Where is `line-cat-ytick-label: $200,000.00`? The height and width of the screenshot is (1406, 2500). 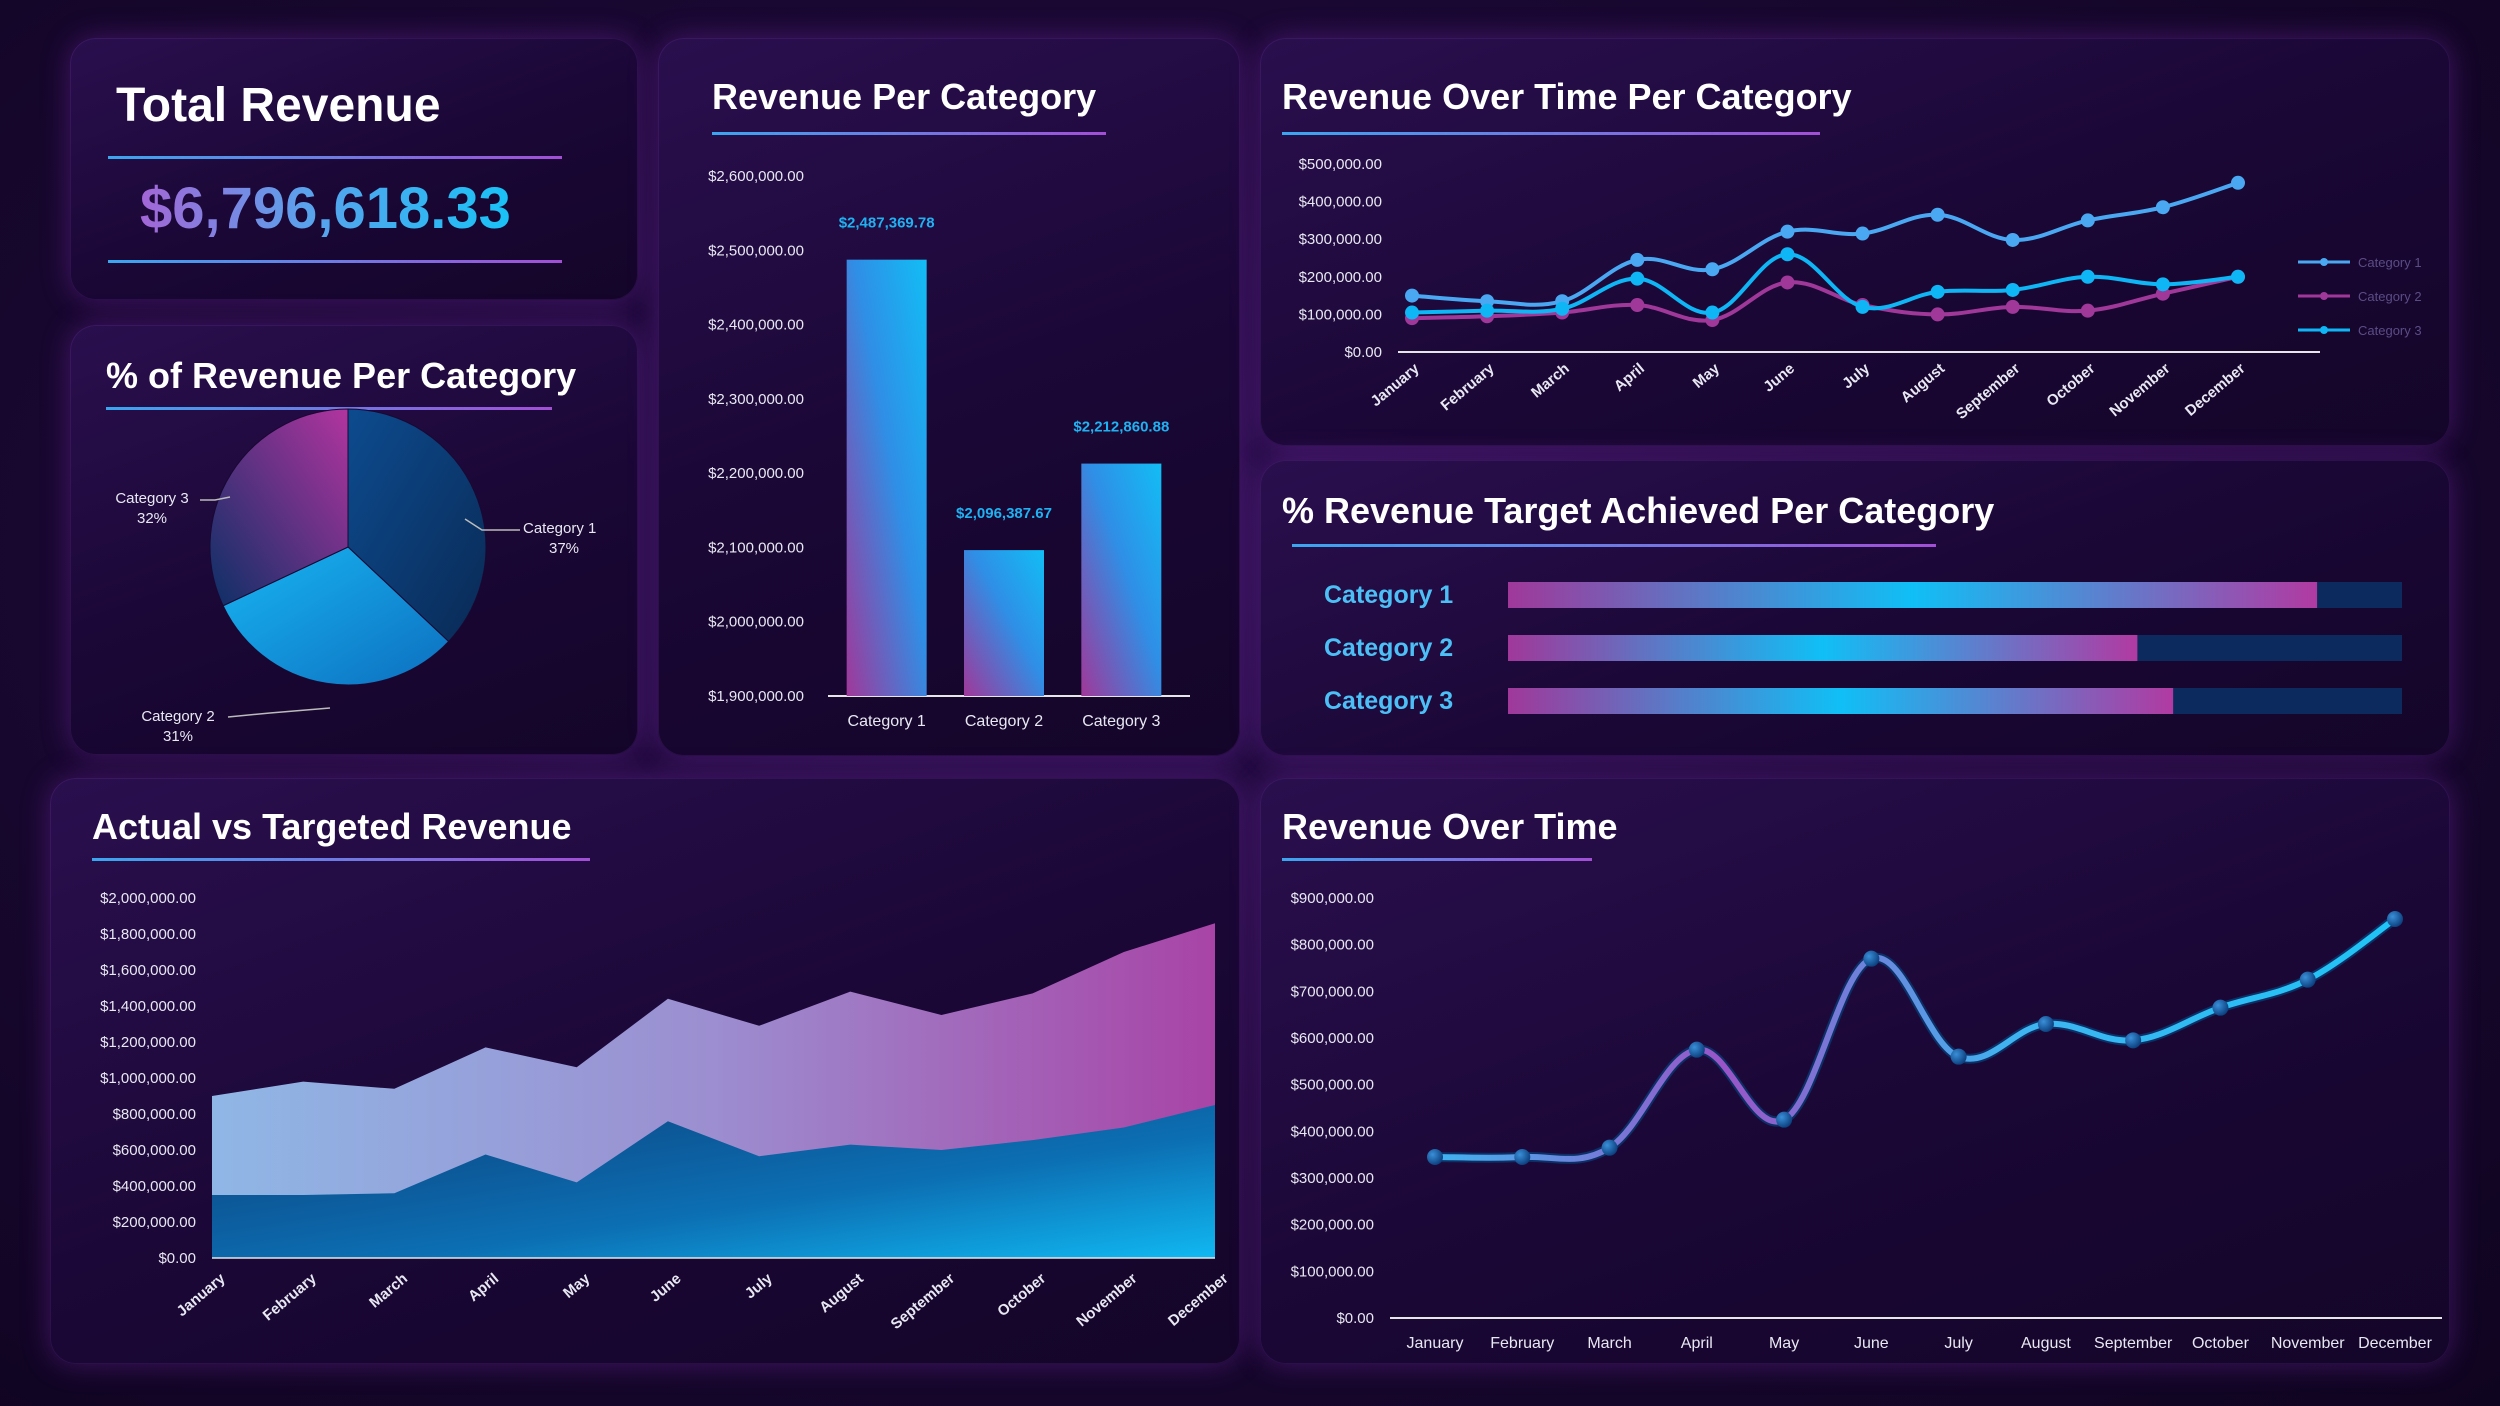 line-cat-ytick-label: $200,000.00 is located at coordinates (1340, 277).